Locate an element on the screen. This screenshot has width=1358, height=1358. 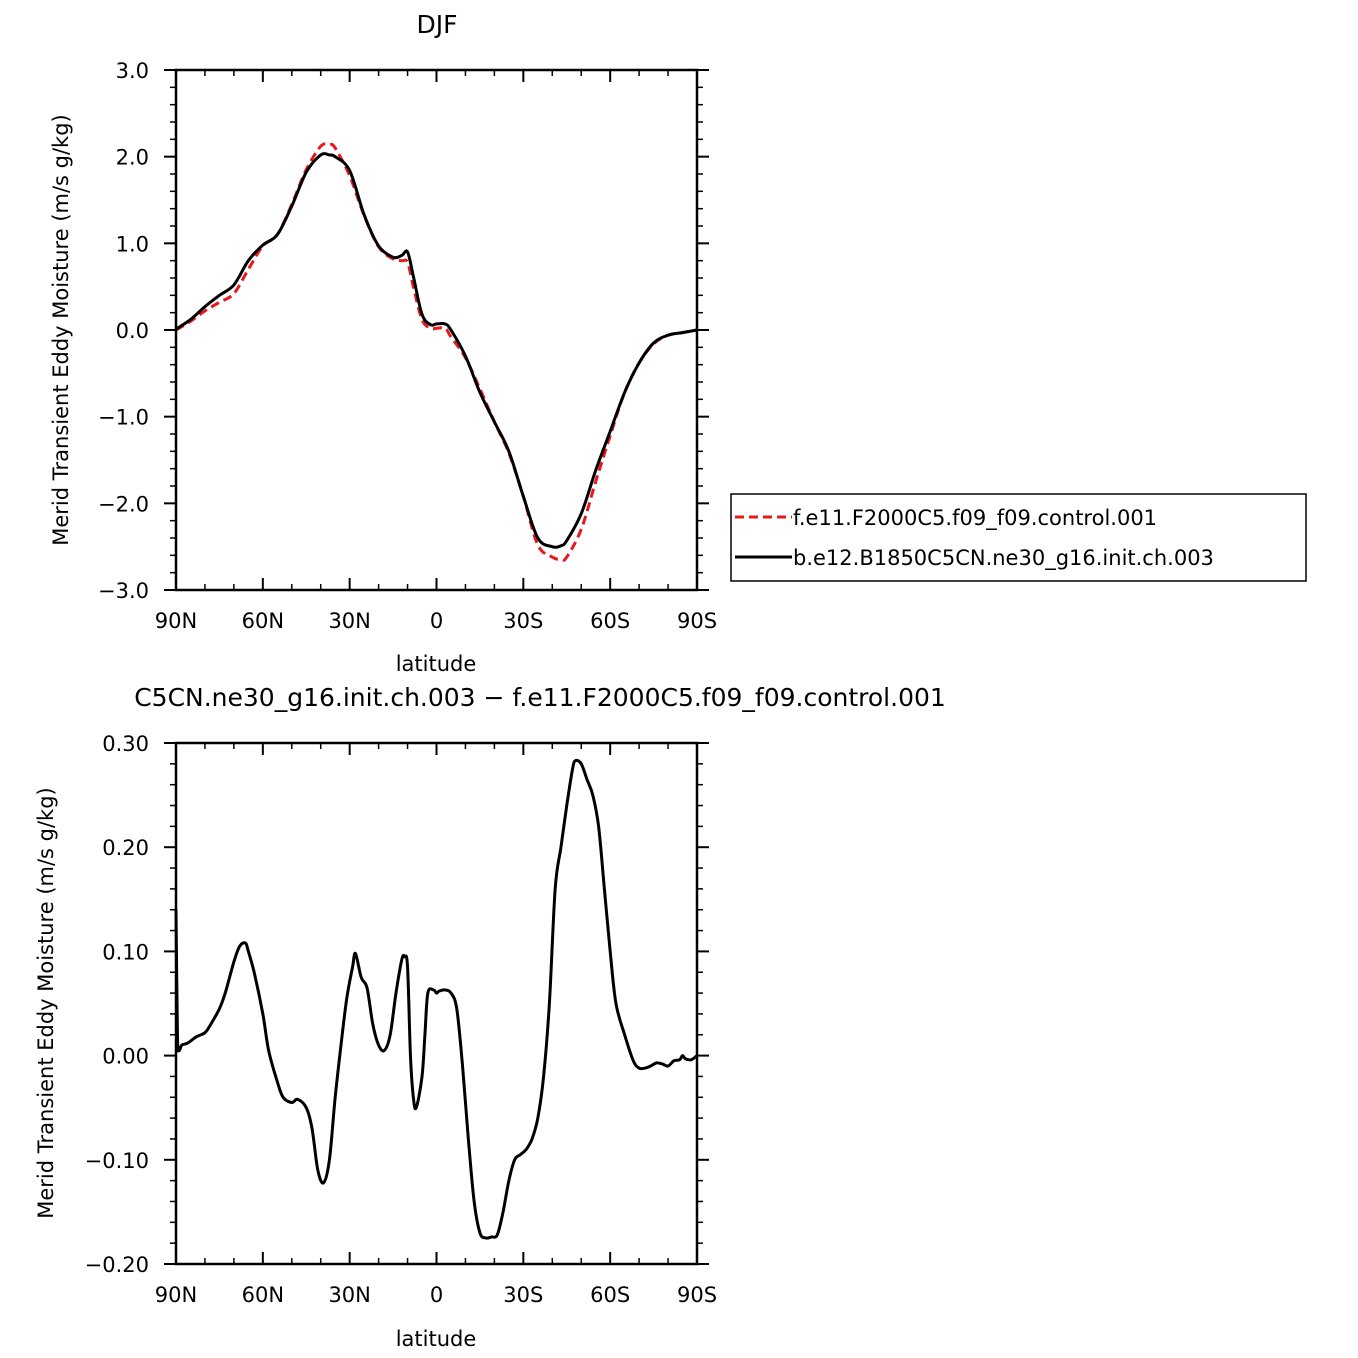
y-tick-label: 0.10 is located at coordinates (125, 952).